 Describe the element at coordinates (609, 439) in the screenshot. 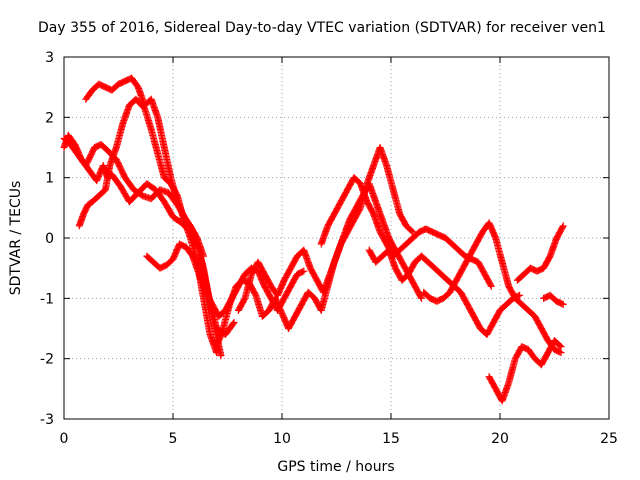

I see `x-tick-label: 25` at that location.